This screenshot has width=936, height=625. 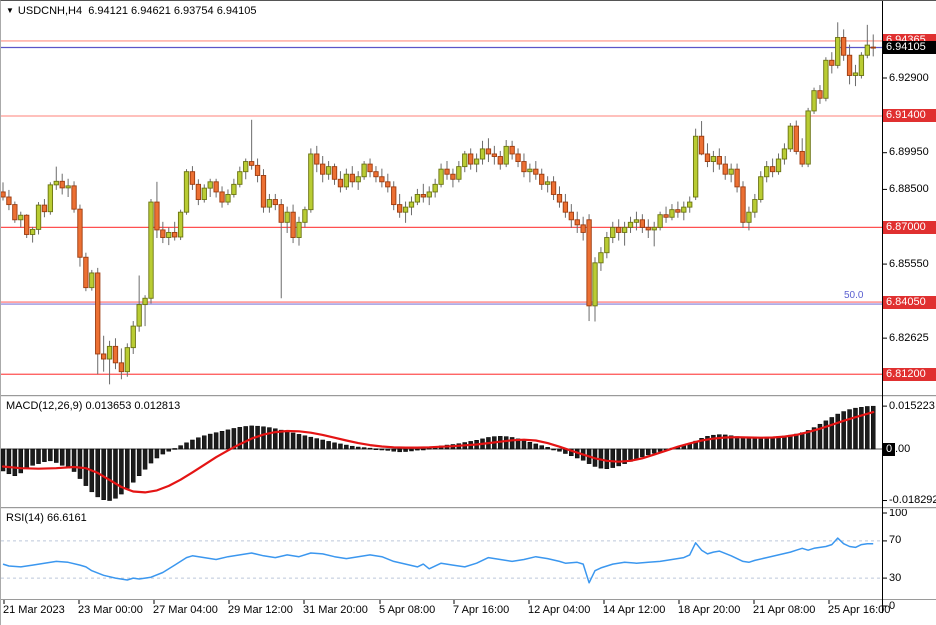 What do you see at coordinates (407, 610) in the screenshot?
I see `time-axis-label: 5 Apr 08:00` at bounding box center [407, 610].